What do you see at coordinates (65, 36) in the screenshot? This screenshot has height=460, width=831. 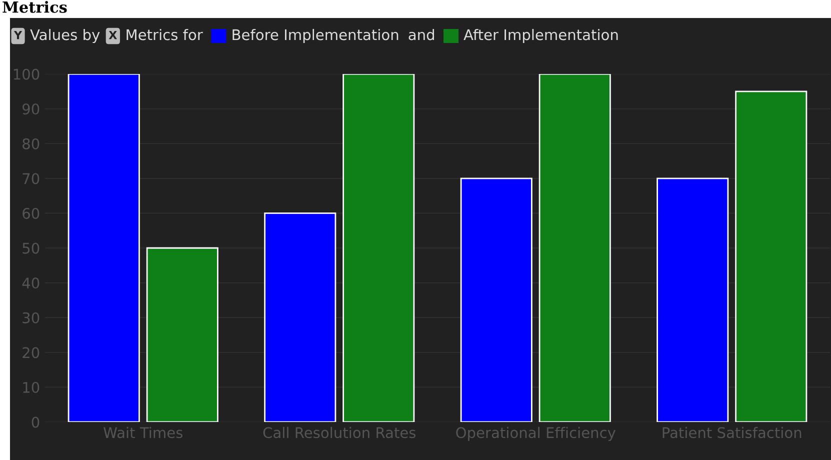 I see `text: Values by` at bounding box center [65, 36].